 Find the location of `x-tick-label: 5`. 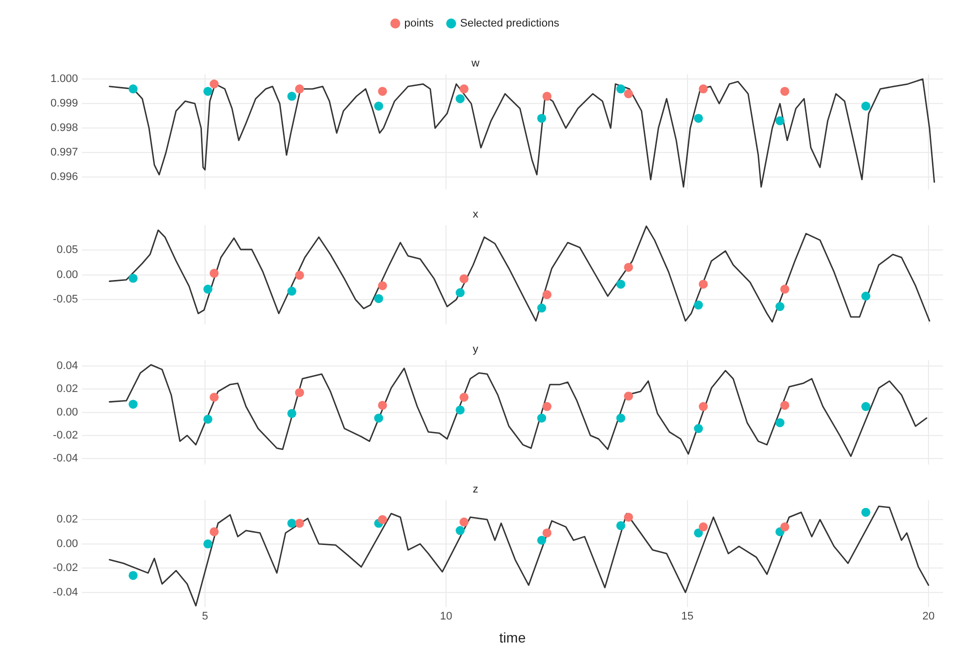

x-tick-label: 5 is located at coordinates (205, 616).